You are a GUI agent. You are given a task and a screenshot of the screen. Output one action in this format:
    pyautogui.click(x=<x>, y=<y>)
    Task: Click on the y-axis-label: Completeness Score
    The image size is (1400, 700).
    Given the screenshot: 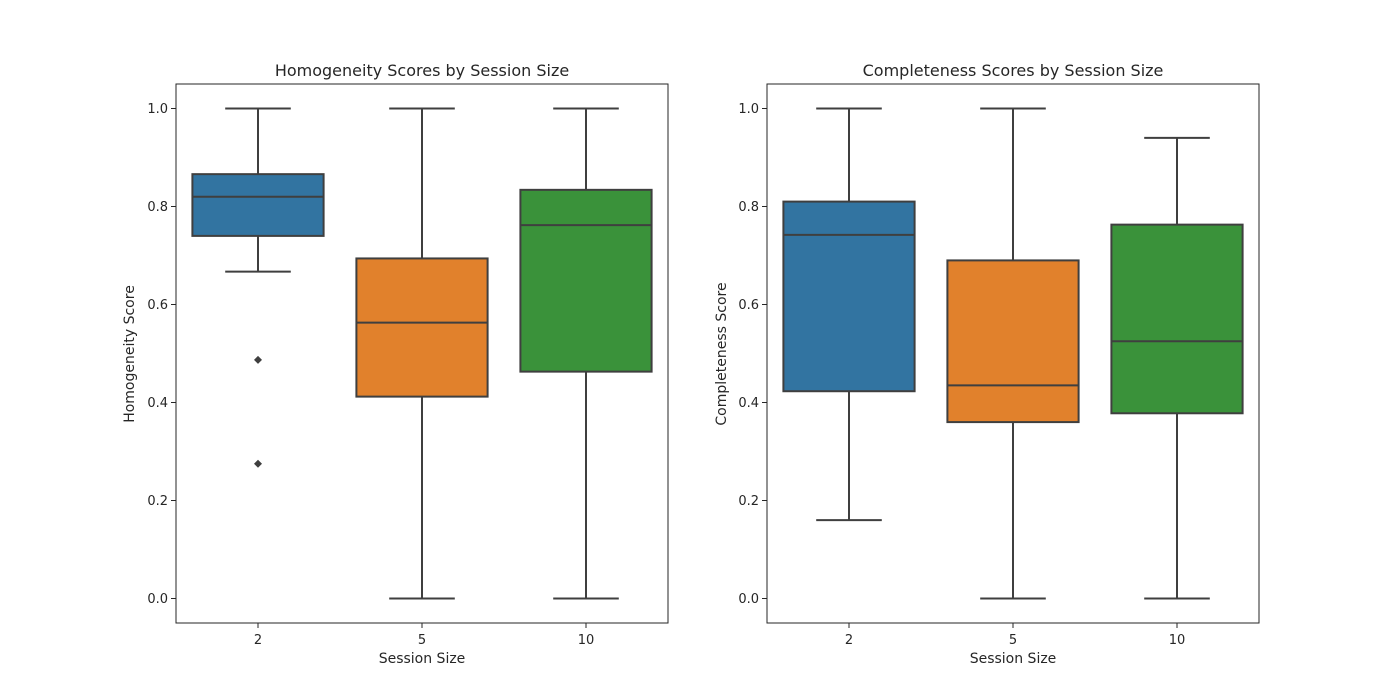 What is the action you would take?
    pyautogui.click(x=722, y=353)
    